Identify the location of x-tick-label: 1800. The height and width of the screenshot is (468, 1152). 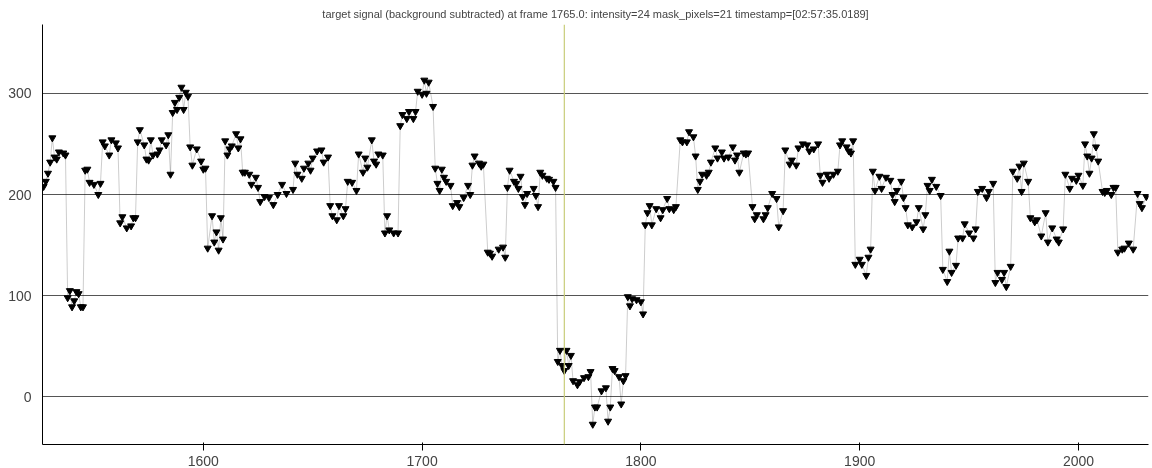
(641, 460).